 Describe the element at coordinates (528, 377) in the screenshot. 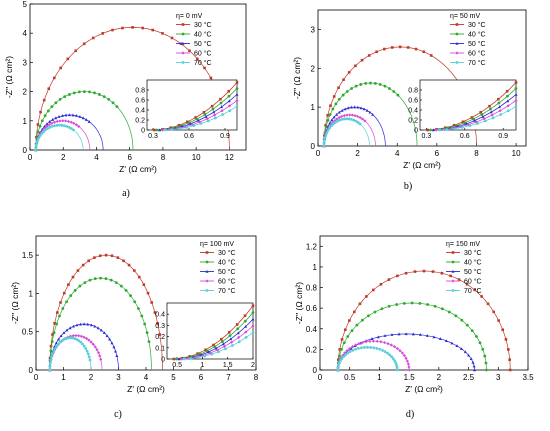

I see `x-tick-label: 3.5` at that location.